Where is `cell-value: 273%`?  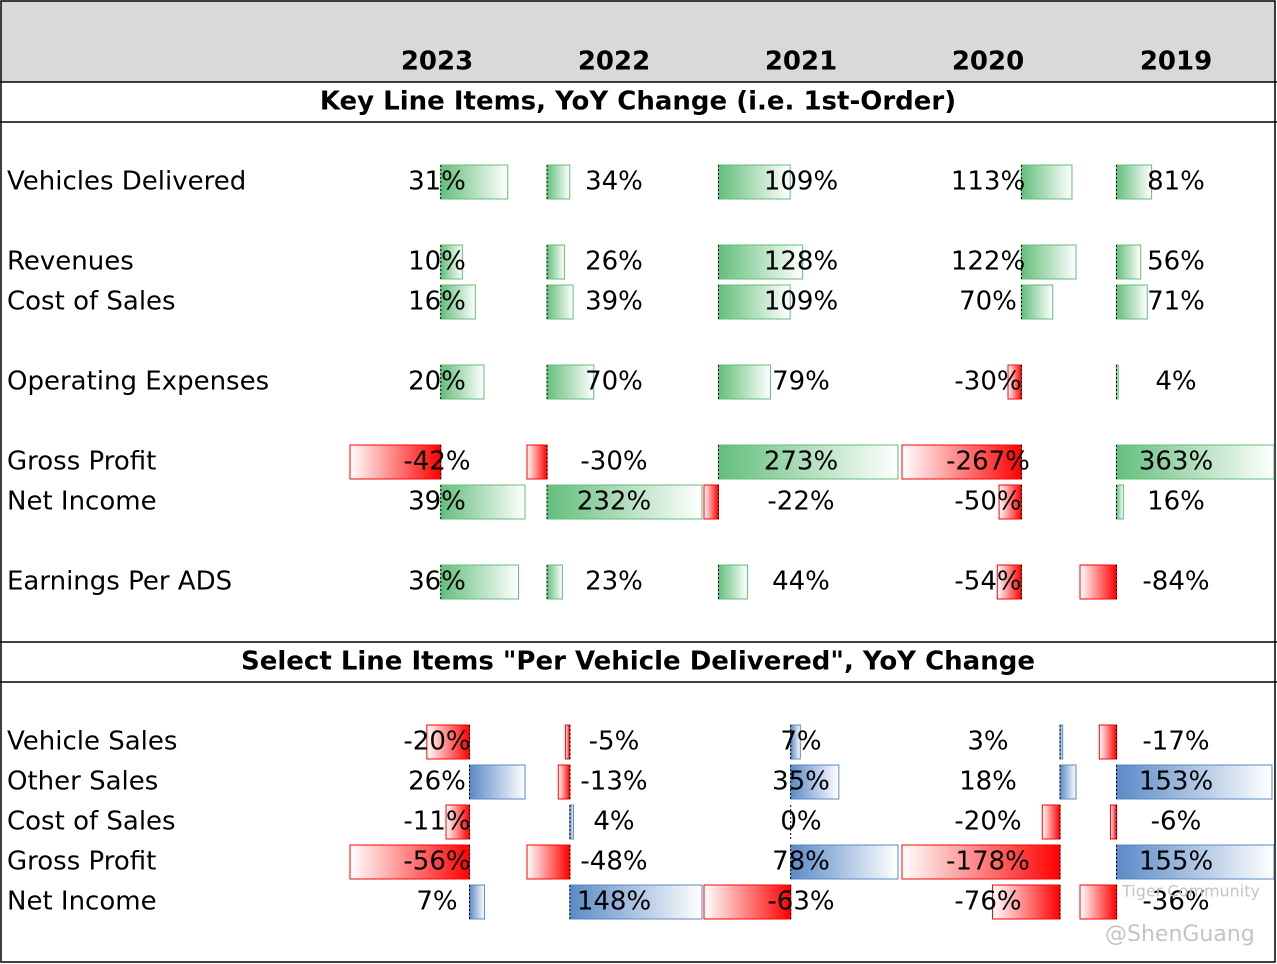
cell-value: 273% is located at coordinates (801, 462).